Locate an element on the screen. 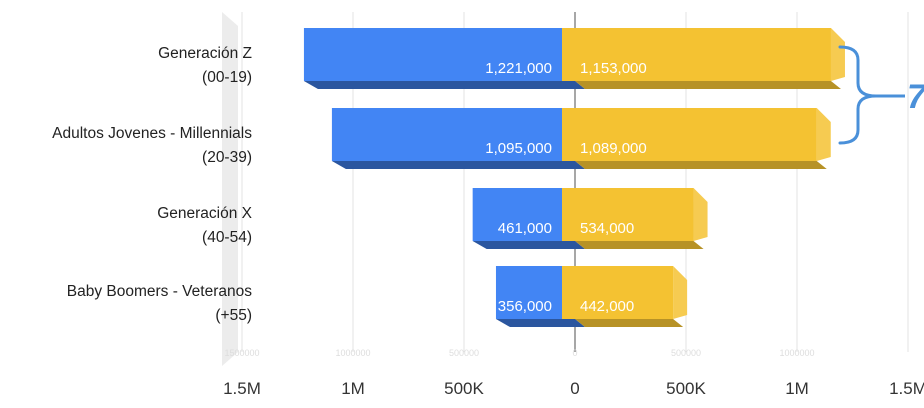 Image resolution: width=924 pixels, height=408 pixels. category-sublabel: (00-19) is located at coordinates (227, 77).